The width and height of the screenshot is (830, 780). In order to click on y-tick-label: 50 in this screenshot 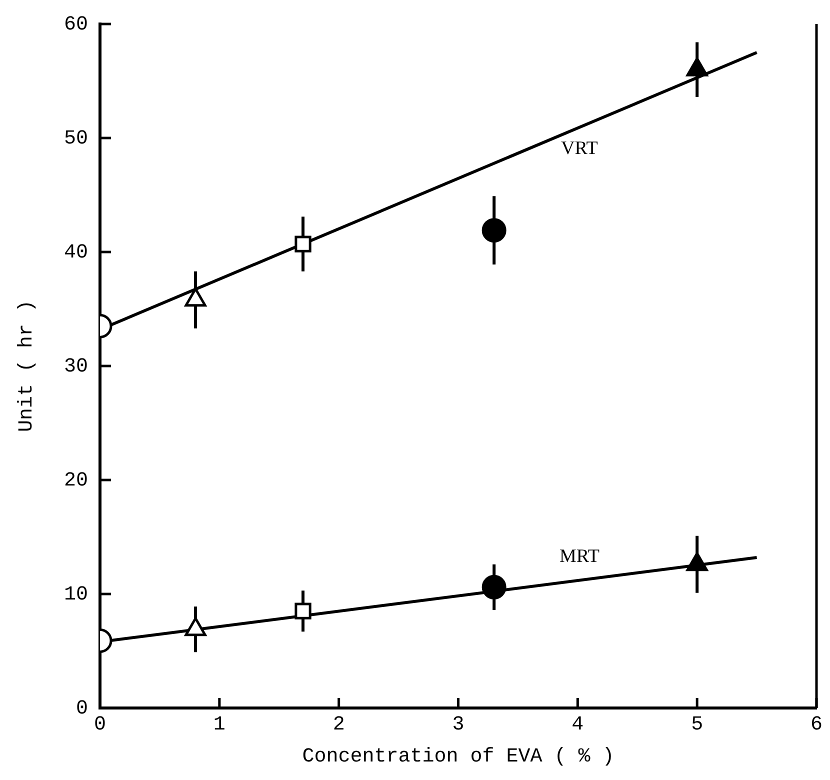, I will do `click(76, 138)`.